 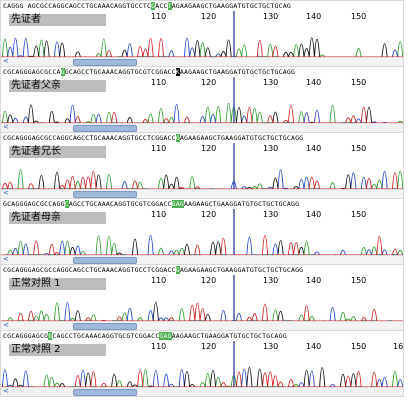 I want to click on base-run: CAGCCTGCAAACAGGTGCGTCGGACC, so click(x=106, y=336).